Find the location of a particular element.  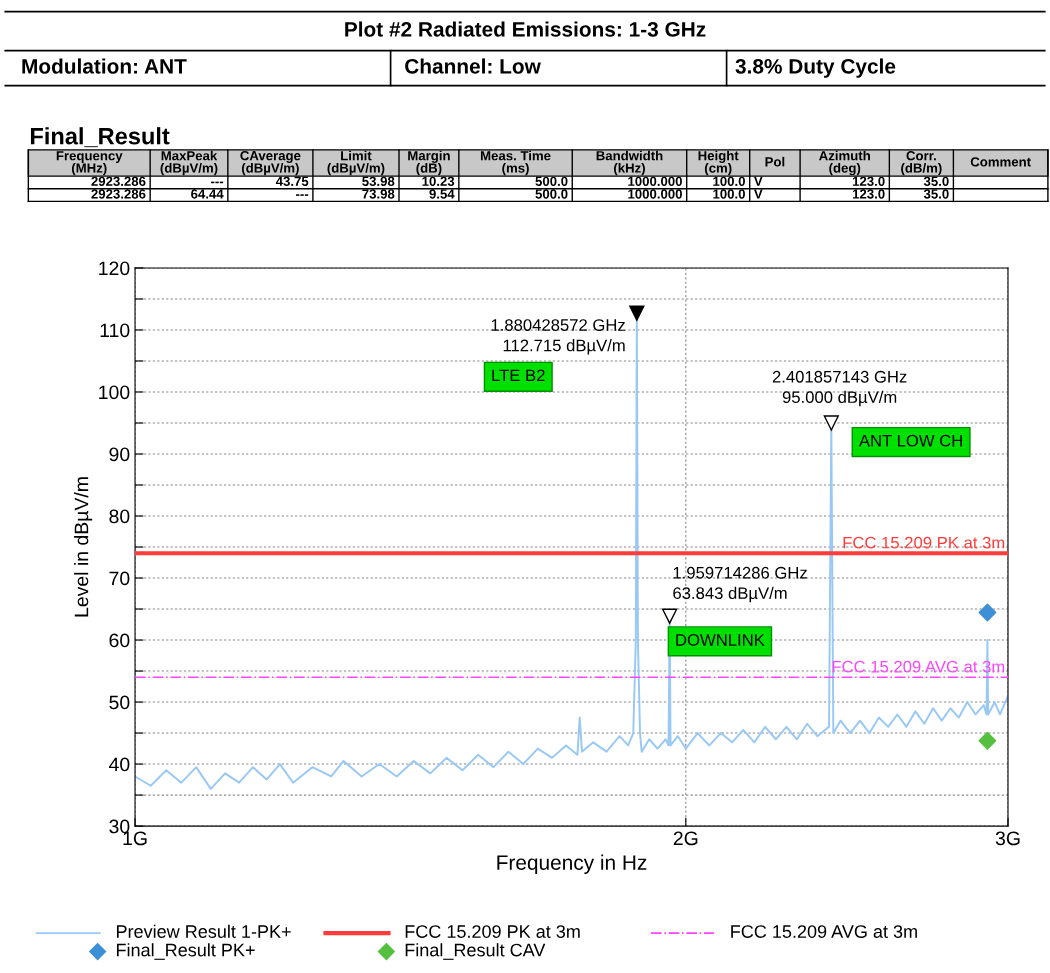

annotation: LTE B2 is located at coordinates (518, 375).